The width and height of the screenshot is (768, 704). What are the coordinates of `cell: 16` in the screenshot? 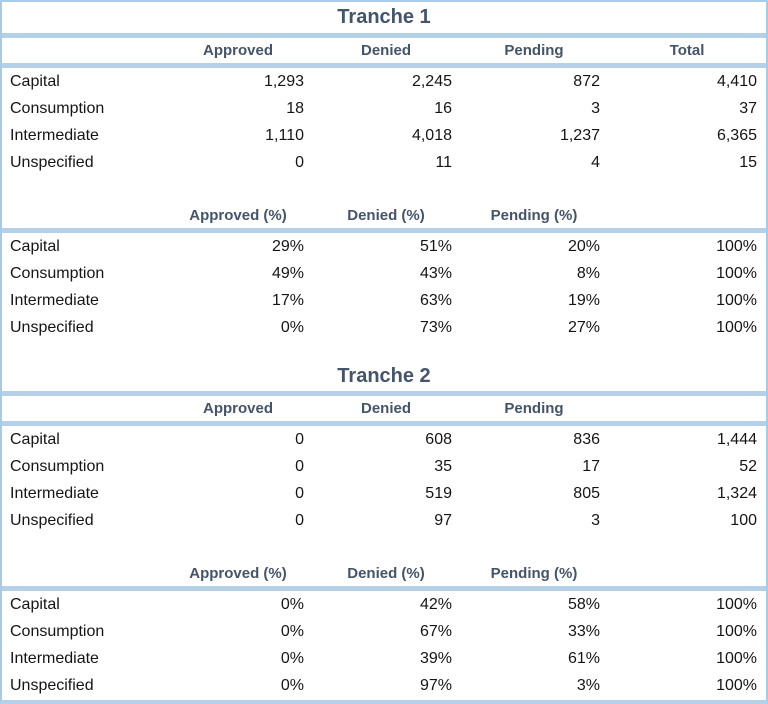 It's located at (443, 108).